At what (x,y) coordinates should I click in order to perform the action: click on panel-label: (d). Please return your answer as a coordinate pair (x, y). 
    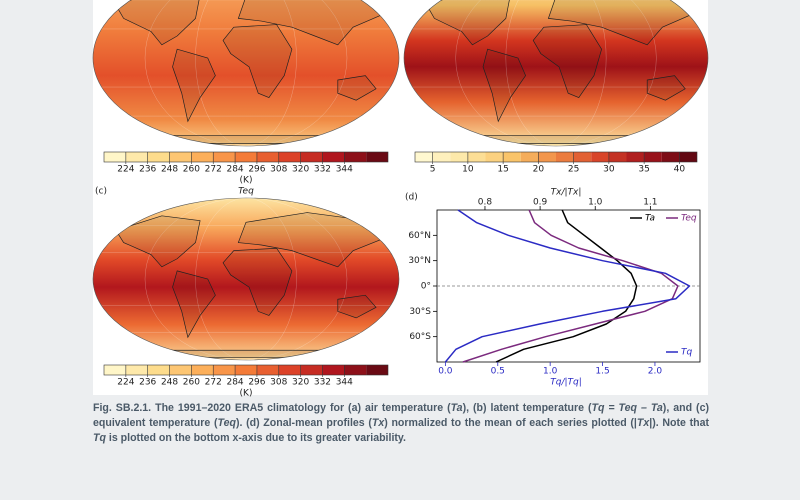
    Looking at the image, I should click on (411, 198).